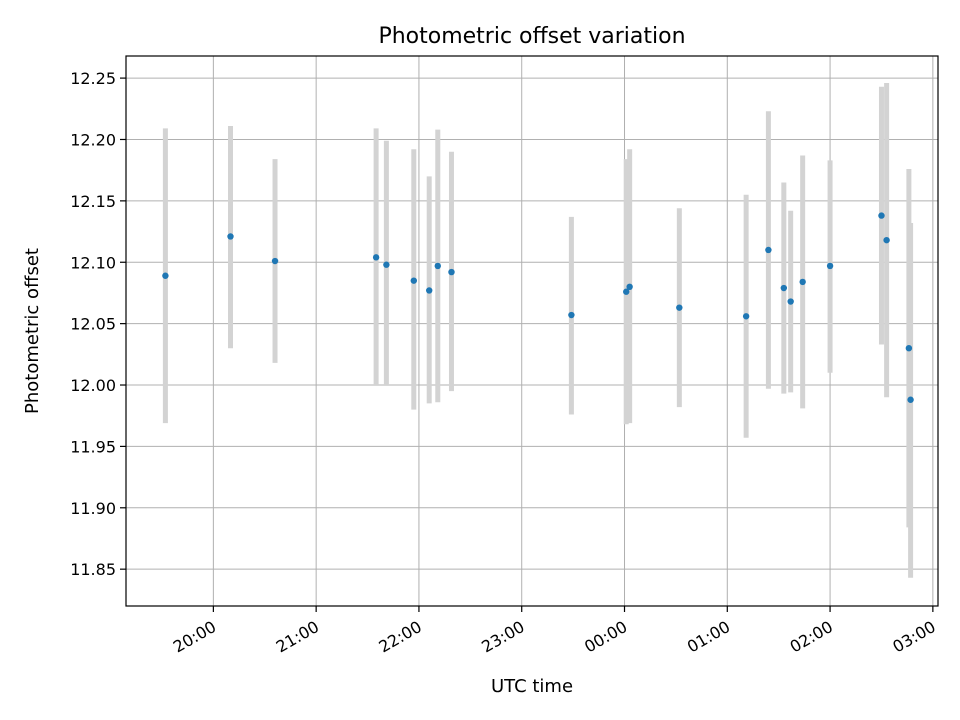  What do you see at coordinates (93, 508) in the screenshot?
I see `y-tick-label: 11.90` at bounding box center [93, 508].